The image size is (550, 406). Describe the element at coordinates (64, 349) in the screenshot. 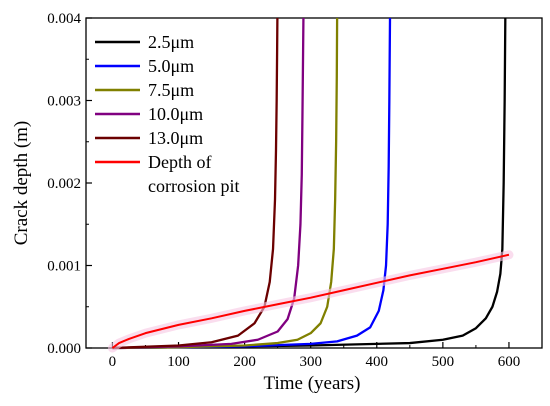

I see `y-tick-label: 0.000` at that location.